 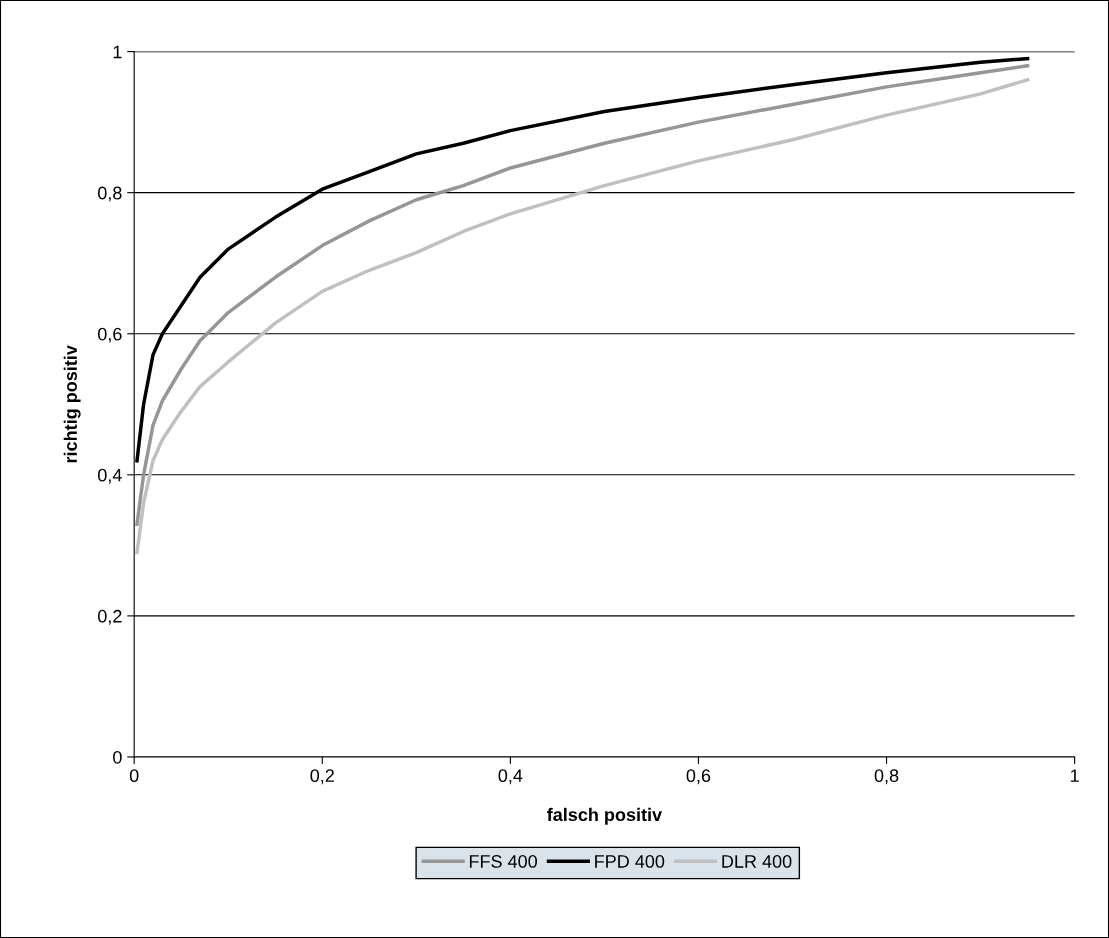 What do you see at coordinates (109, 476) in the screenshot?
I see `y-tick-label: 0,4` at bounding box center [109, 476].